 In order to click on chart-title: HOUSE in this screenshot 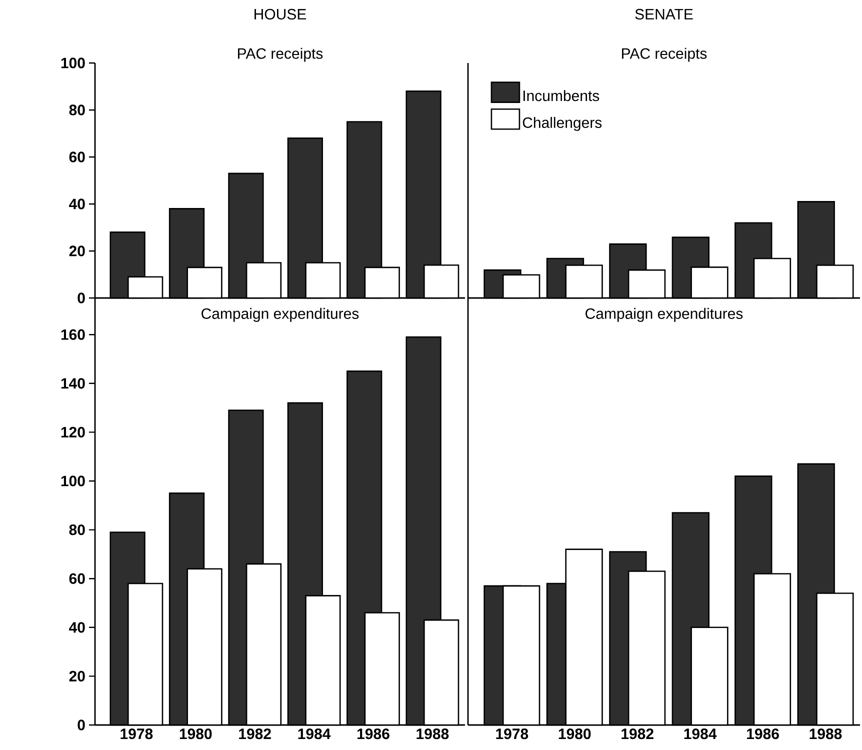, I will do `click(280, 14)`.